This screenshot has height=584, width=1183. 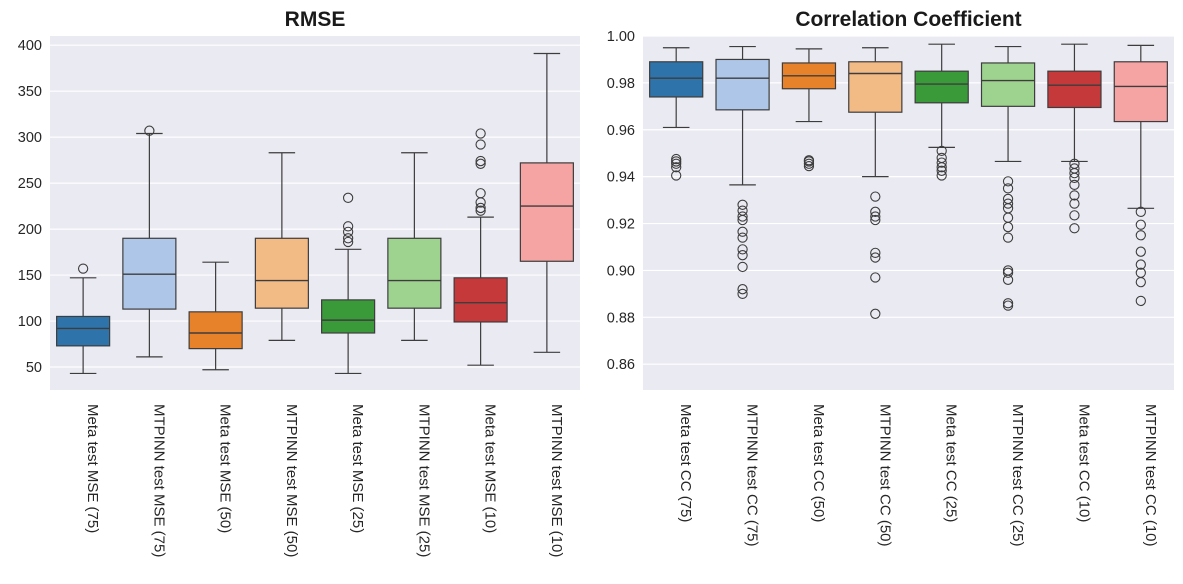 I want to click on x-tick-label: MTPINN test CC (50), so click(x=884, y=475).